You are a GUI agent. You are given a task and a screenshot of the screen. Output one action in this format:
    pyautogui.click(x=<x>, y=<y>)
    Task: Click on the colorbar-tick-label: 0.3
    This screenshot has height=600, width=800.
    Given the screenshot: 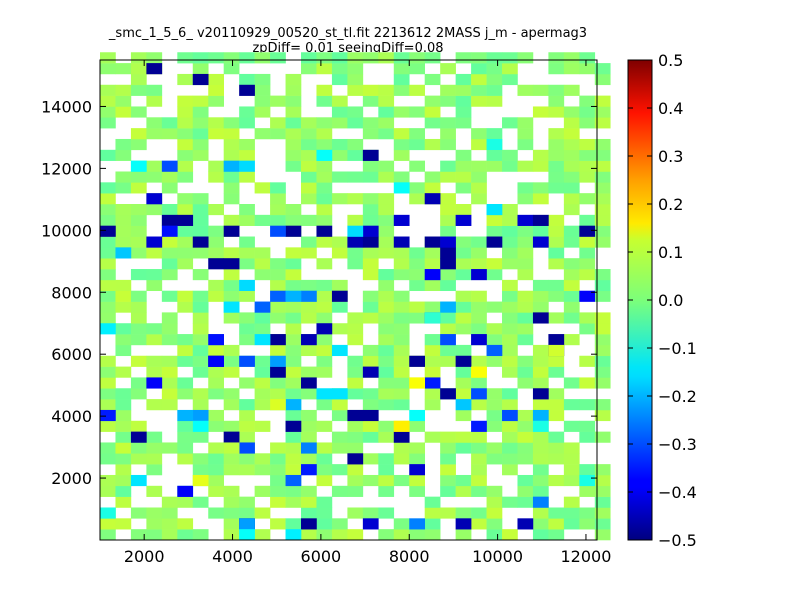 What is the action you would take?
    pyautogui.click(x=670, y=156)
    